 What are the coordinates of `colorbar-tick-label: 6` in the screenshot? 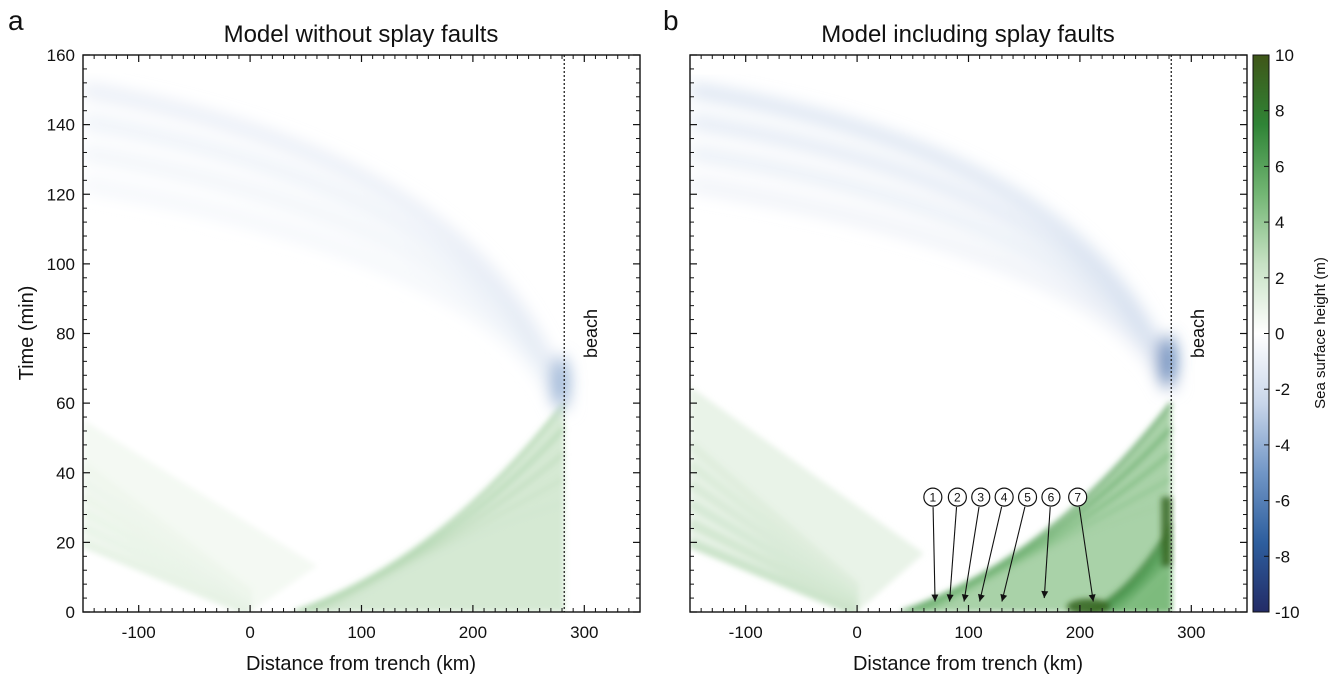 It's located at (1279, 166).